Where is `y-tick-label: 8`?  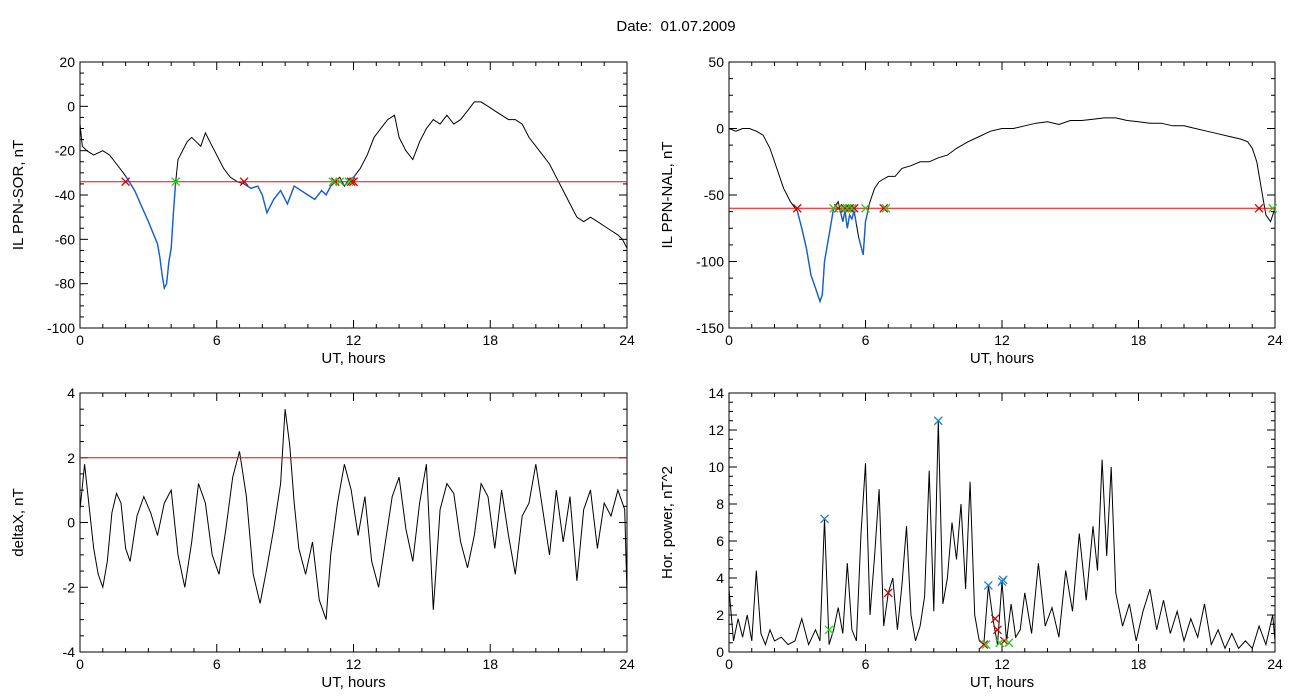 y-tick-label: 8 is located at coordinates (720, 504).